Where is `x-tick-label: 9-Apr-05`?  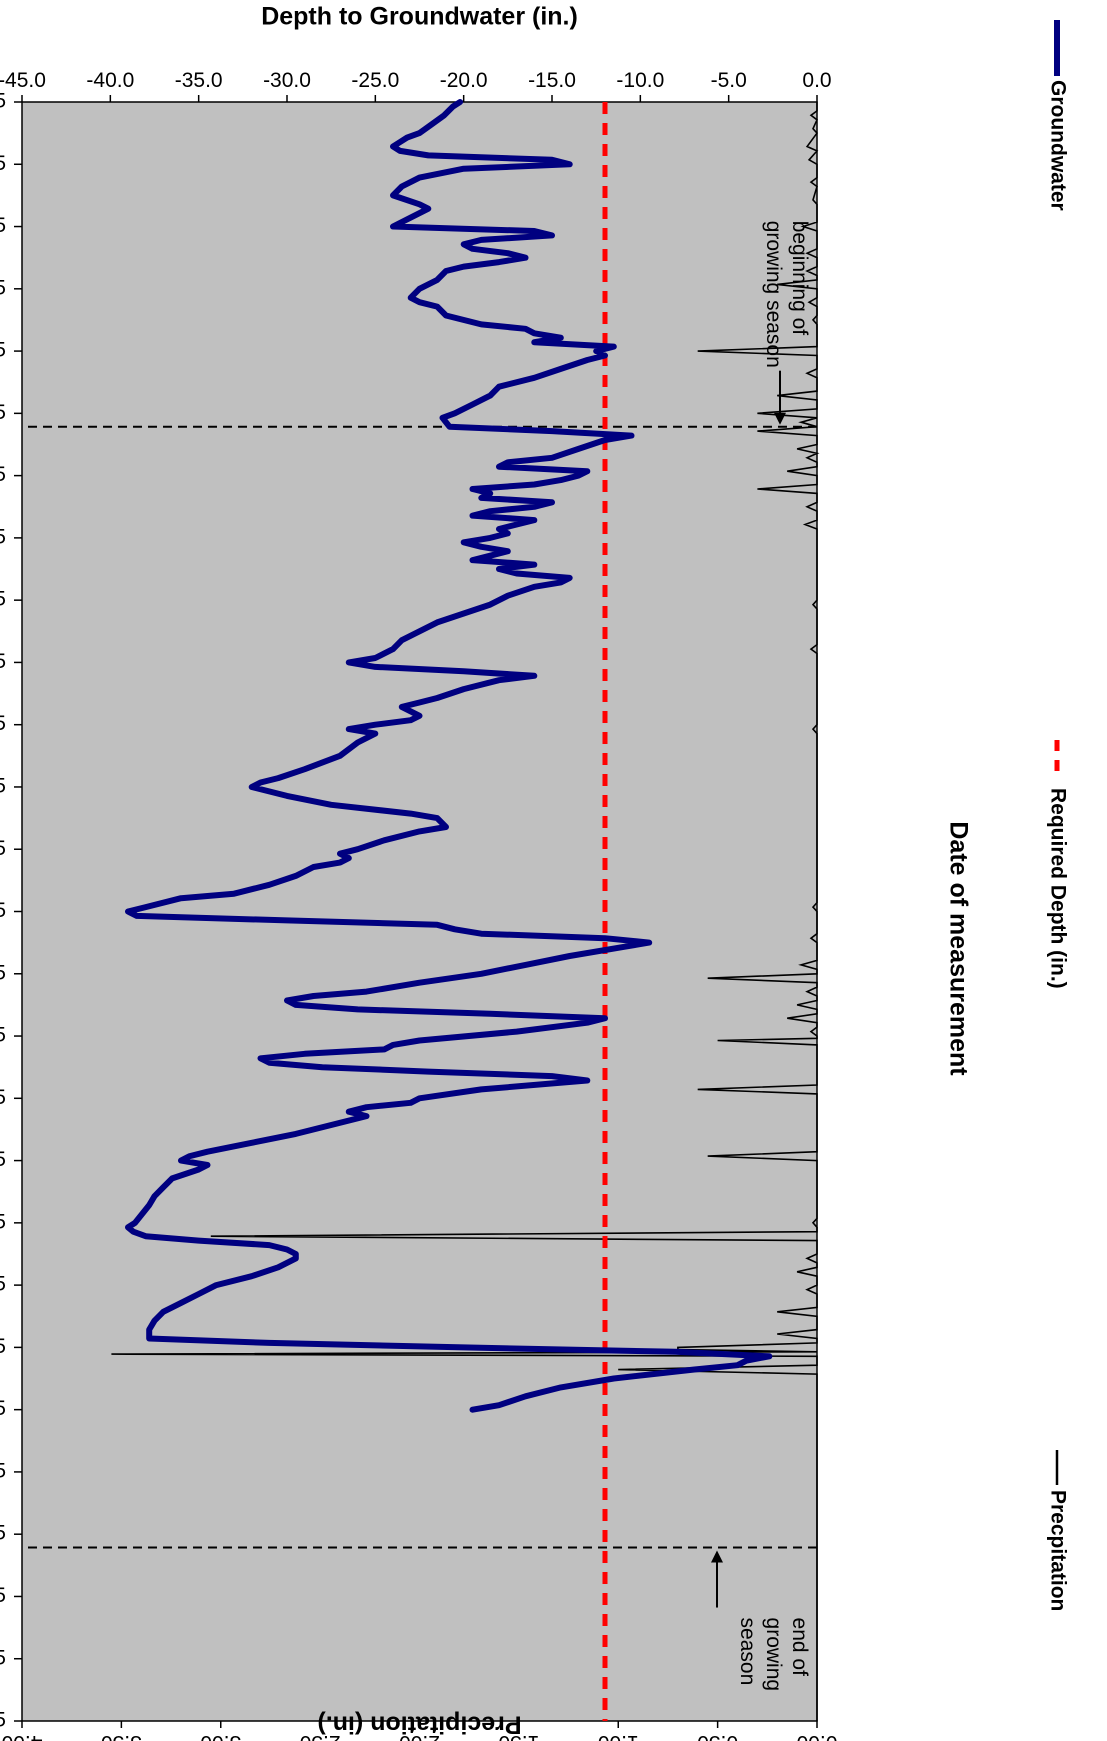 x-tick-label: 9-Apr-05 is located at coordinates (3, 536).